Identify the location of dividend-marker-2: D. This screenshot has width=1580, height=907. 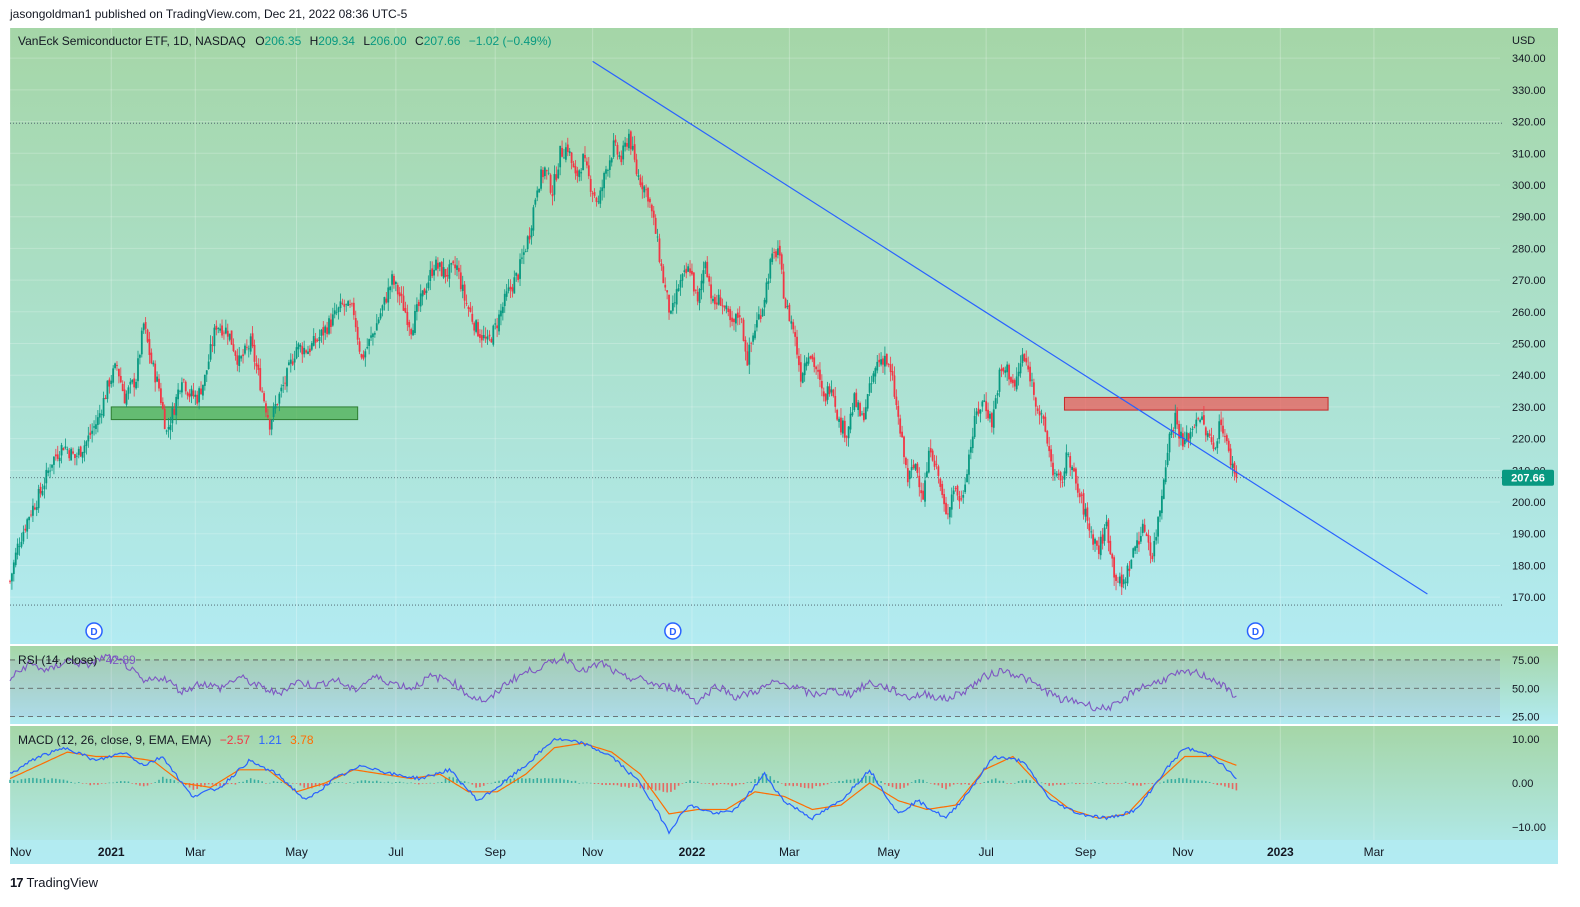
(1255, 631).